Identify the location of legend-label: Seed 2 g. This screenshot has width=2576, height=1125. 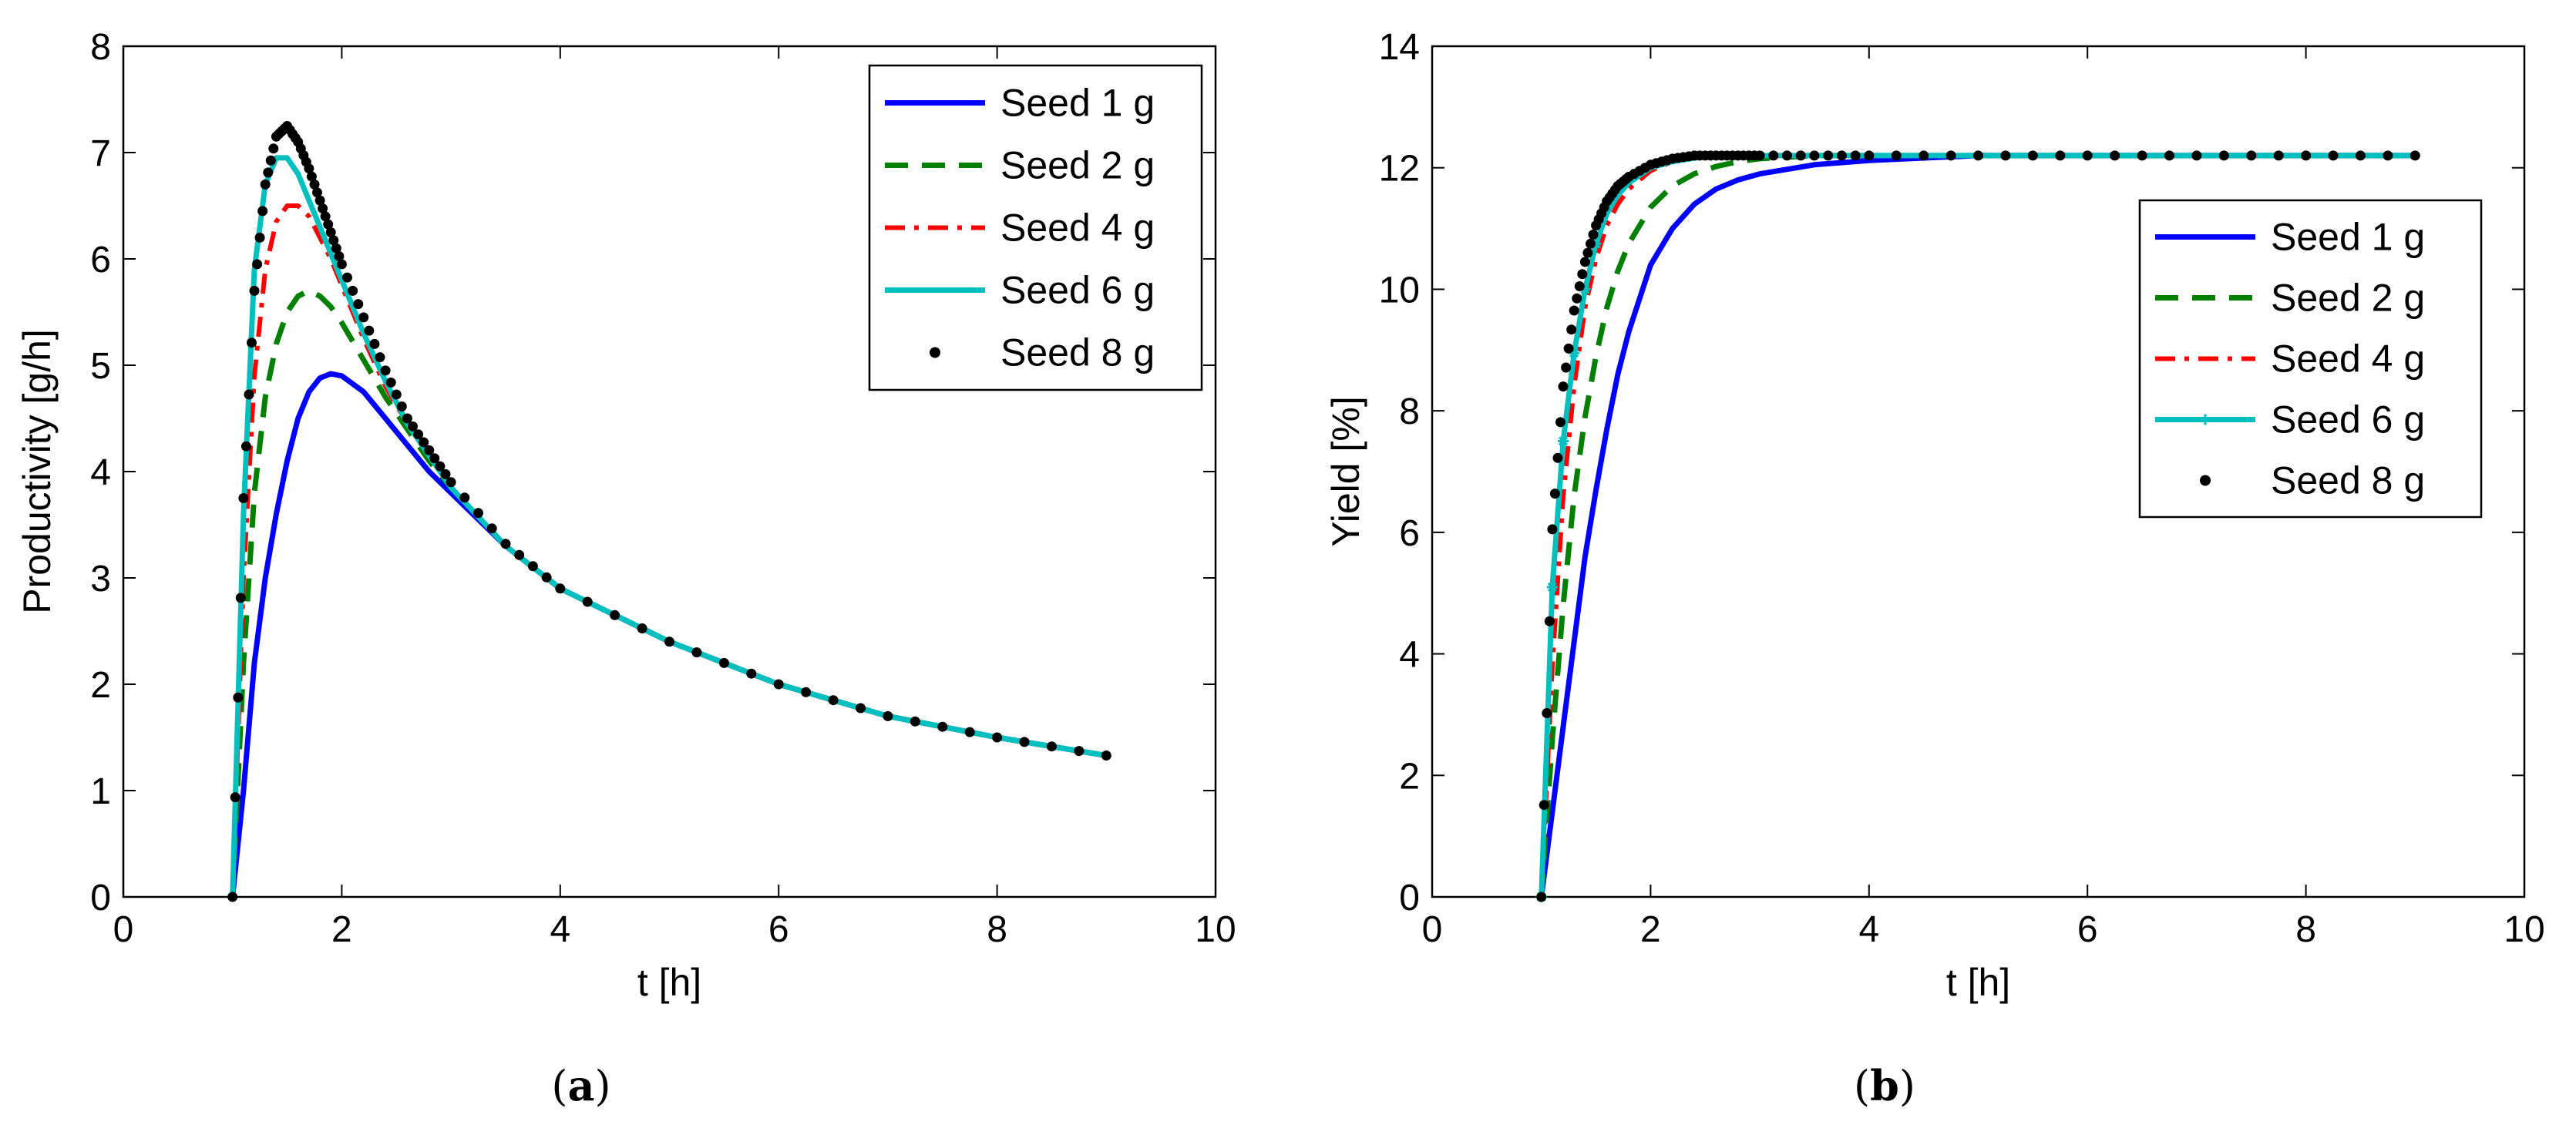
(2348, 298).